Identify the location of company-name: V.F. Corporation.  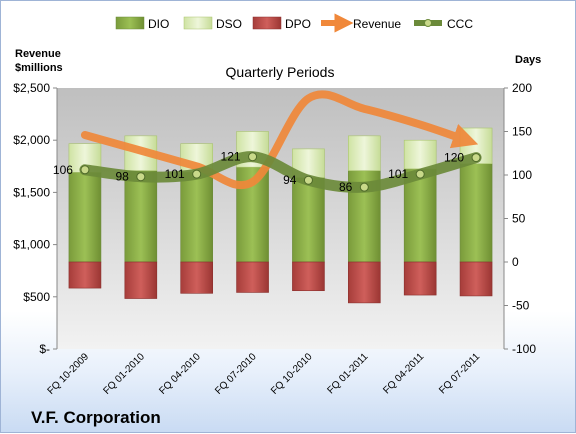
(96, 417).